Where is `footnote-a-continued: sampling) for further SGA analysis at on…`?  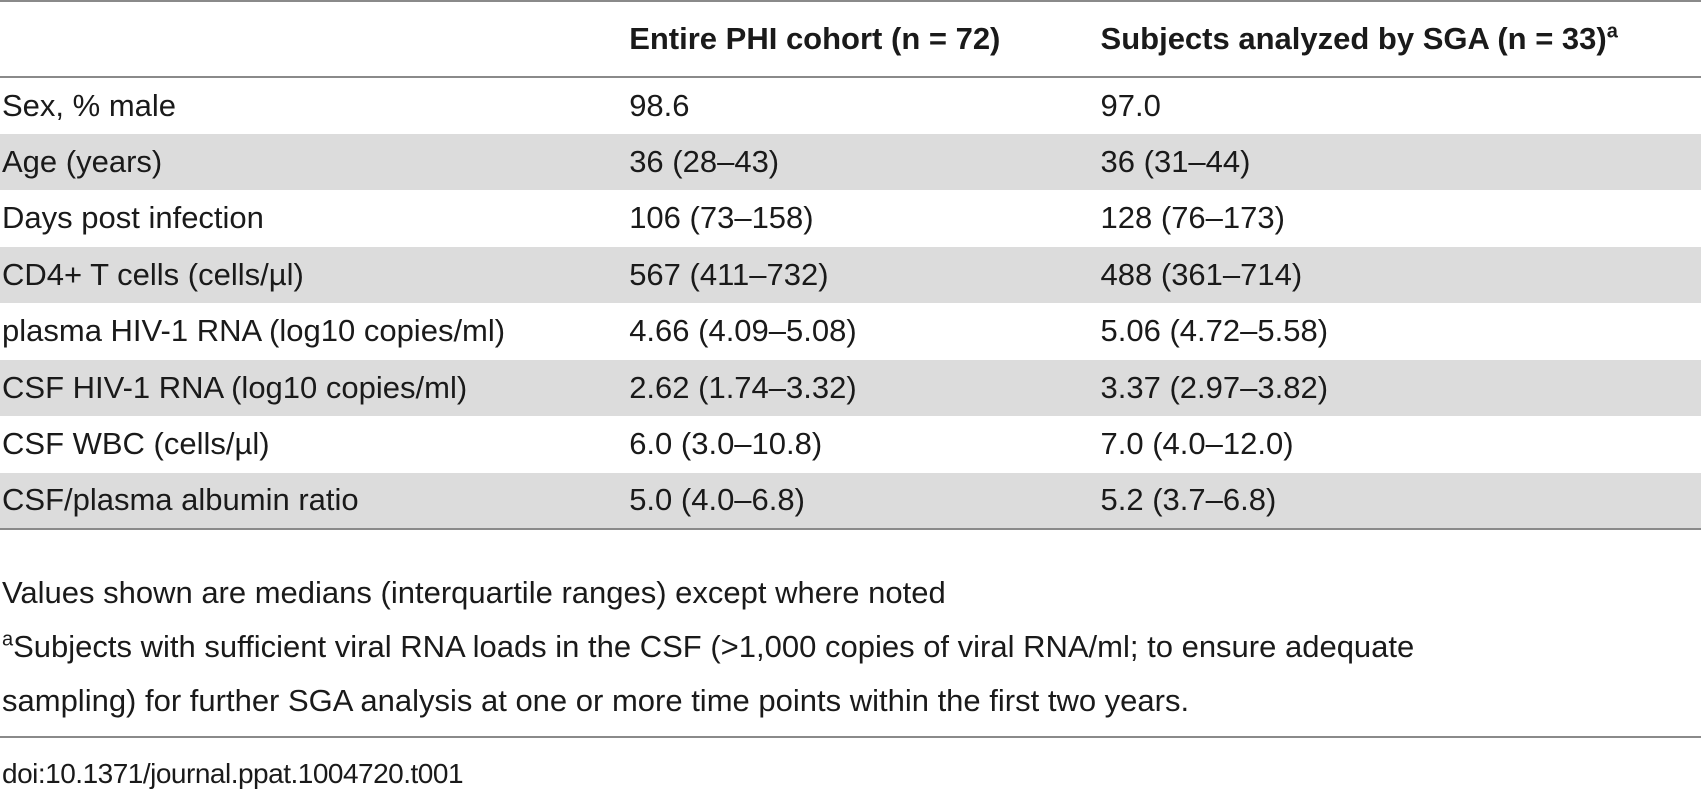 footnote-a-continued: sampling) for further SGA analysis at on… is located at coordinates (596, 700).